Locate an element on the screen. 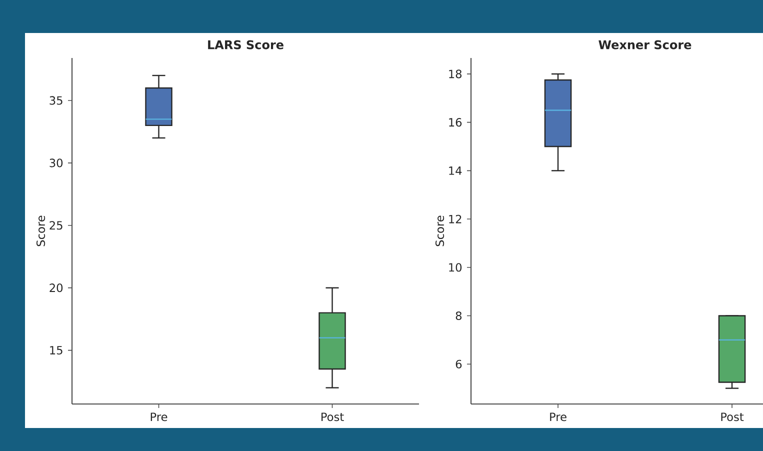 The height and width of the screenshot is (451, 763). chart-title: LARS Score is located at coordinates (246, 45).